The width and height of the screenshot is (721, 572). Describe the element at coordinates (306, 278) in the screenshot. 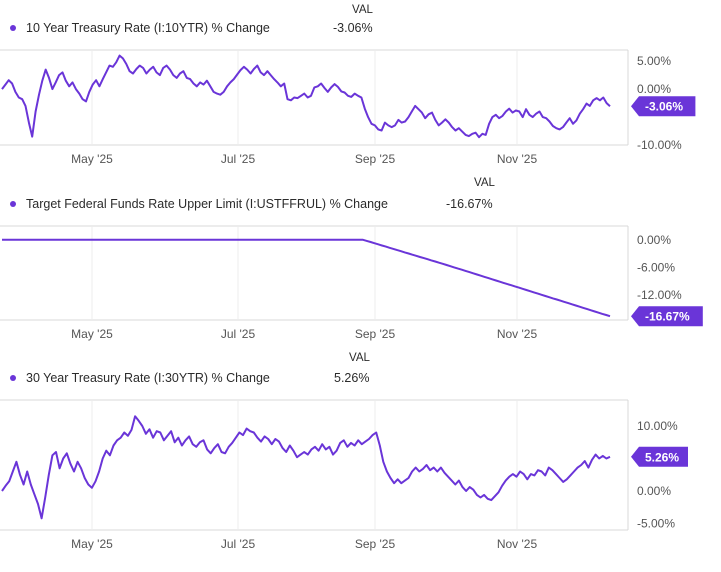

I see `chart2-series-line` at that location.